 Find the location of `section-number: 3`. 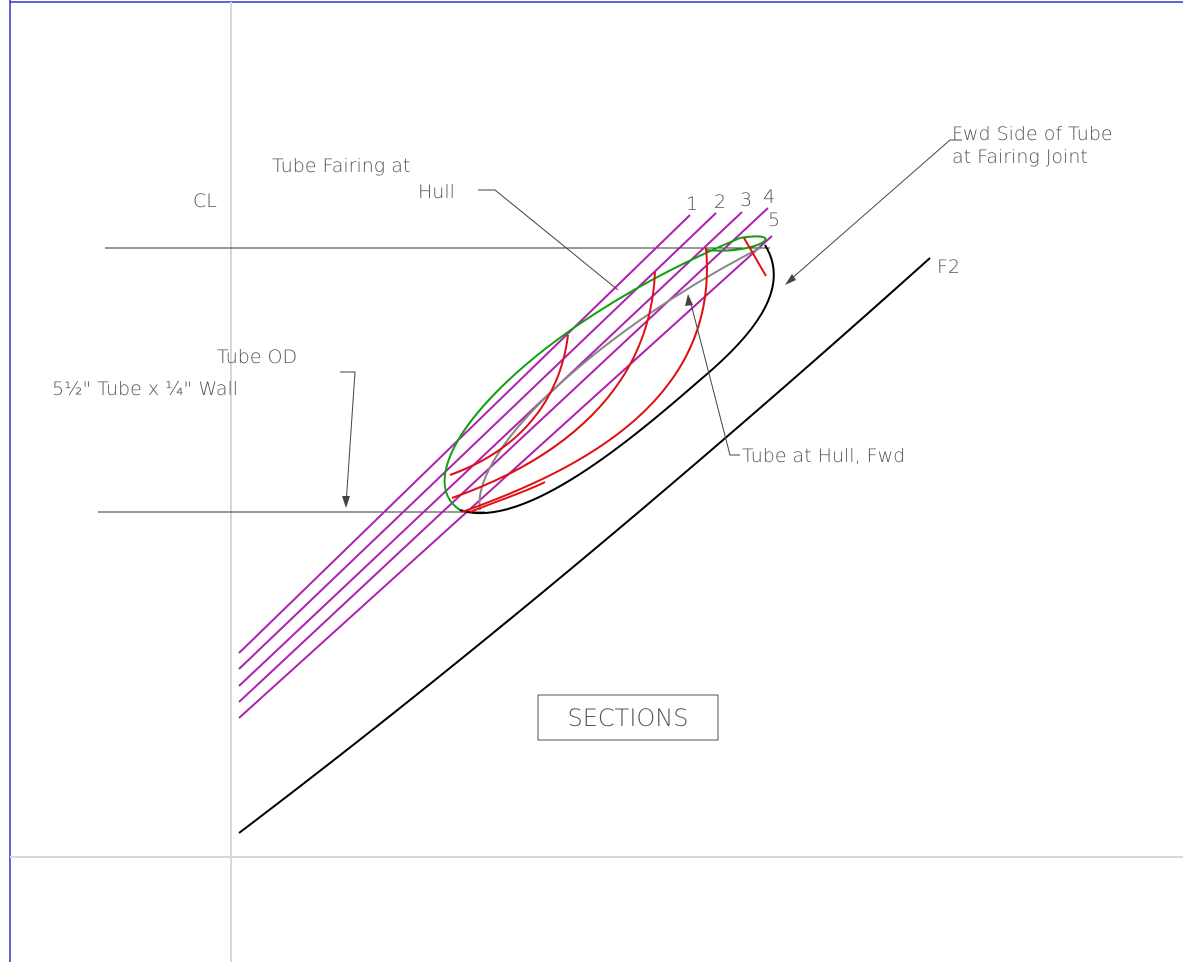

section-number: 3 is located at coordinates (746, 200).